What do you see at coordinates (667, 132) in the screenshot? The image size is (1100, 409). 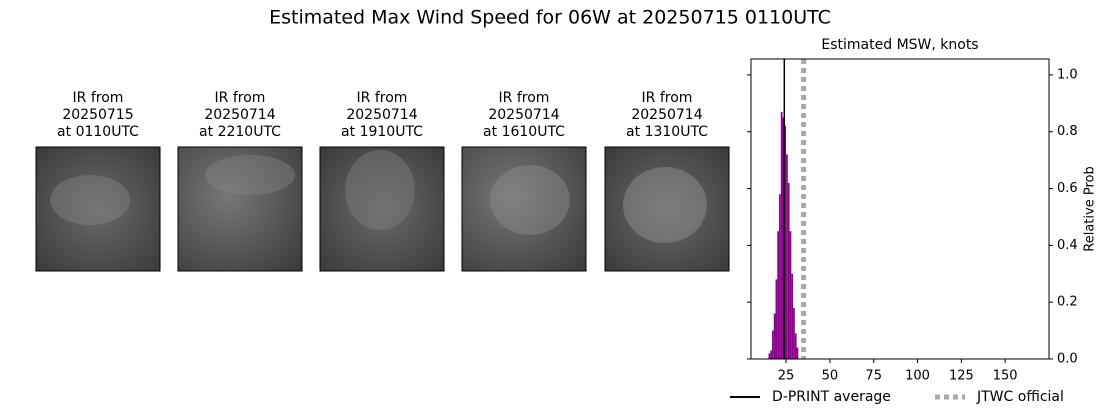 I see `panel-title: at 1310UTC` at bounding box center [667, 132].